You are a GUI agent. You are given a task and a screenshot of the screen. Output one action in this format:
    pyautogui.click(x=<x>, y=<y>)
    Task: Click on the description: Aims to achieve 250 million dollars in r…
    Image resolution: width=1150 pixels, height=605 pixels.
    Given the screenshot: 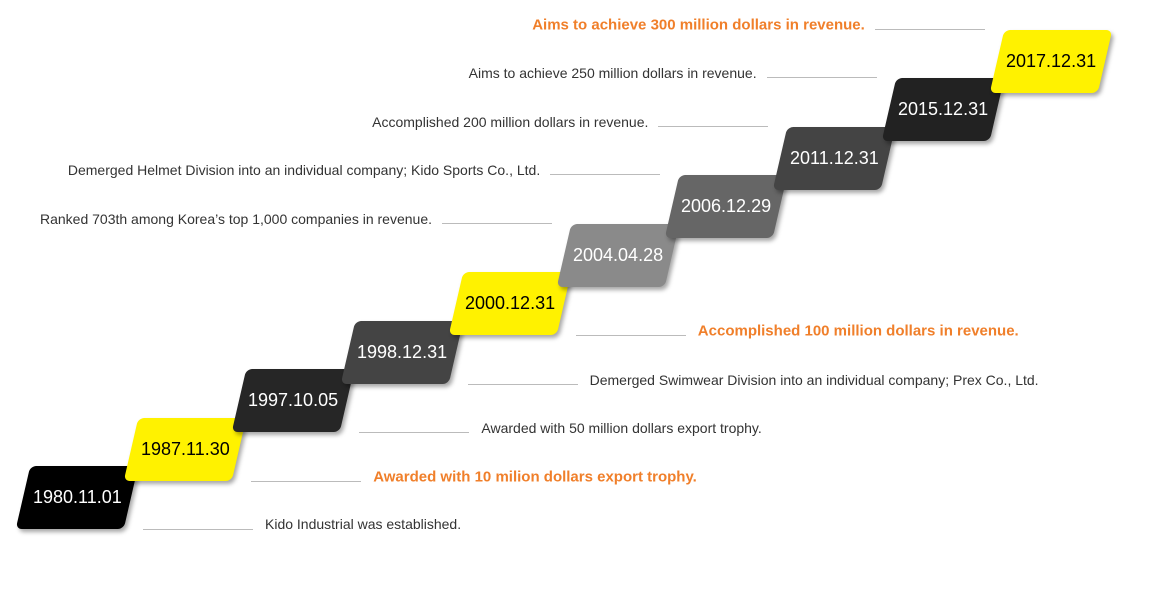 What is the action you would take?
    pyautogui.click(x=612, y=73)
    